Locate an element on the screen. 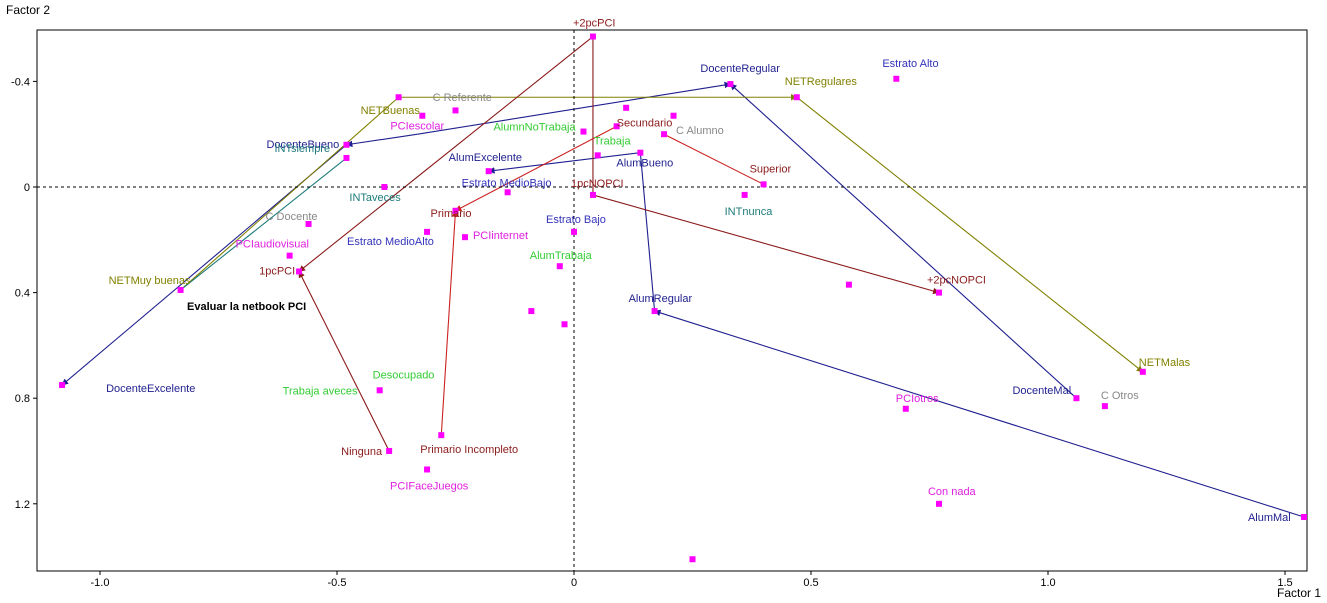 This screenshot has width=1327, height=603. y-axis-label: Factor 2 is located at coordinates (28, 10).